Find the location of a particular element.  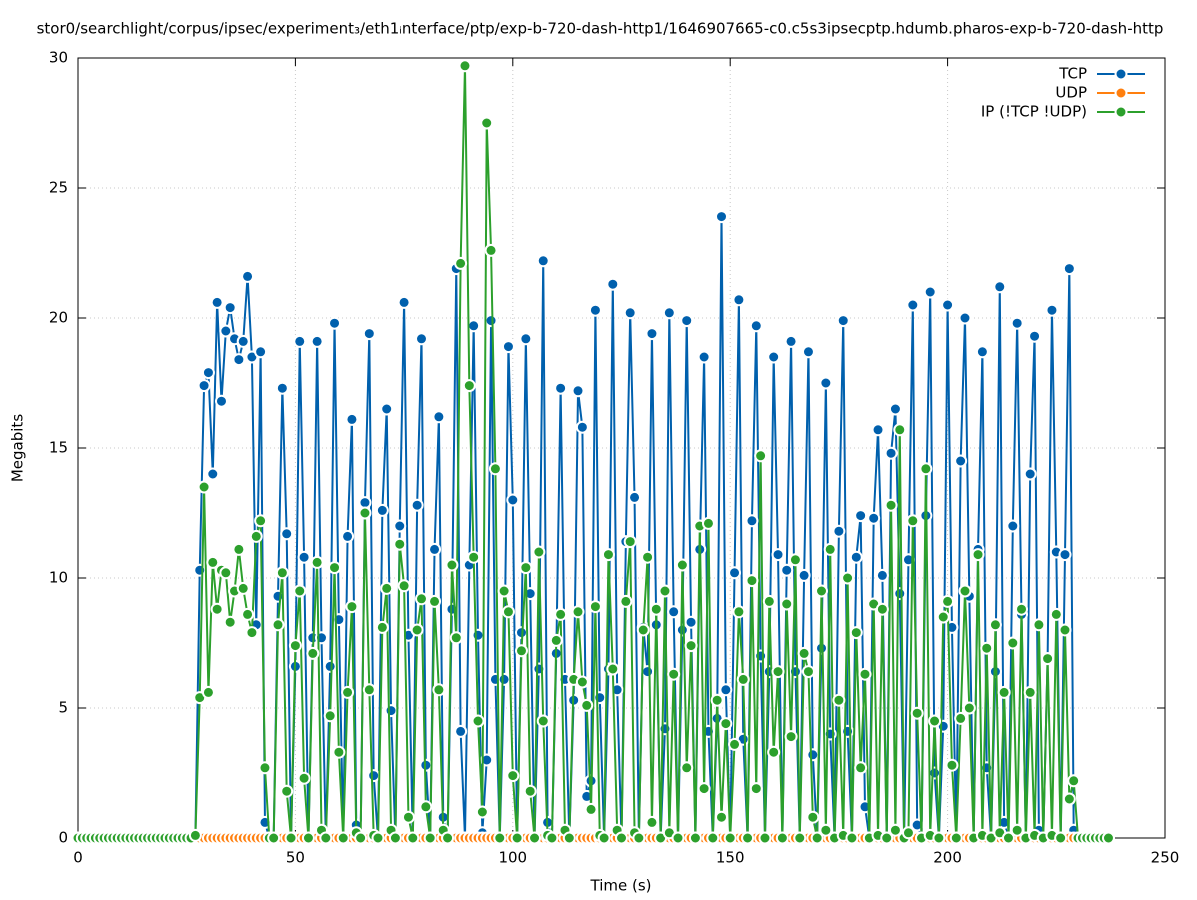

legend-label: UDP is located at coordinates (1071, 93).